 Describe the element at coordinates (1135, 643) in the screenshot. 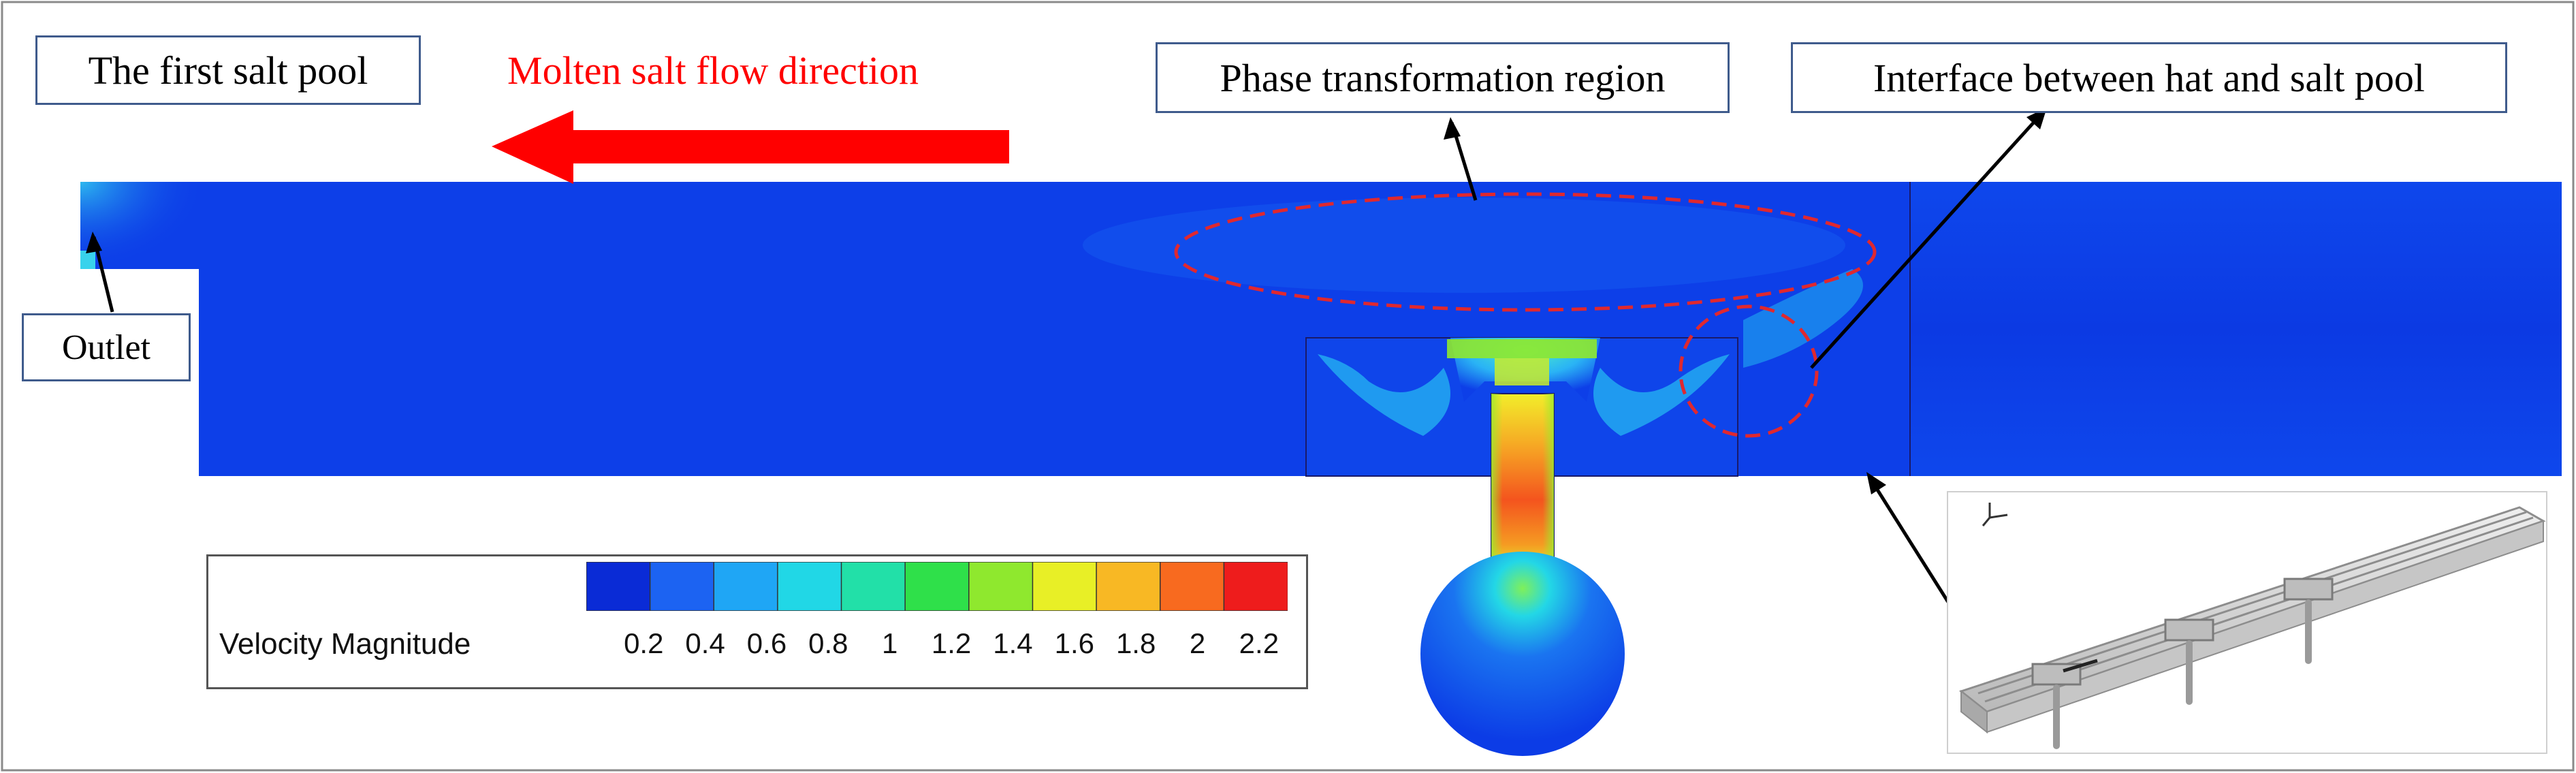

I see `colorbar-tick-label: 1.8` at that location.